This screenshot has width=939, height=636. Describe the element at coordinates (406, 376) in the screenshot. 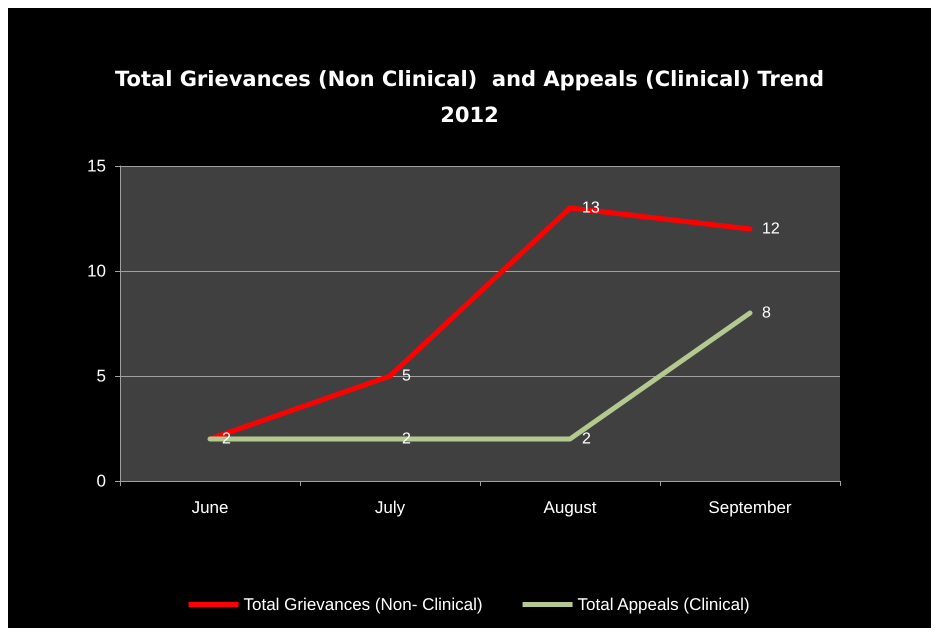

I see `data-label: 5` at that location.